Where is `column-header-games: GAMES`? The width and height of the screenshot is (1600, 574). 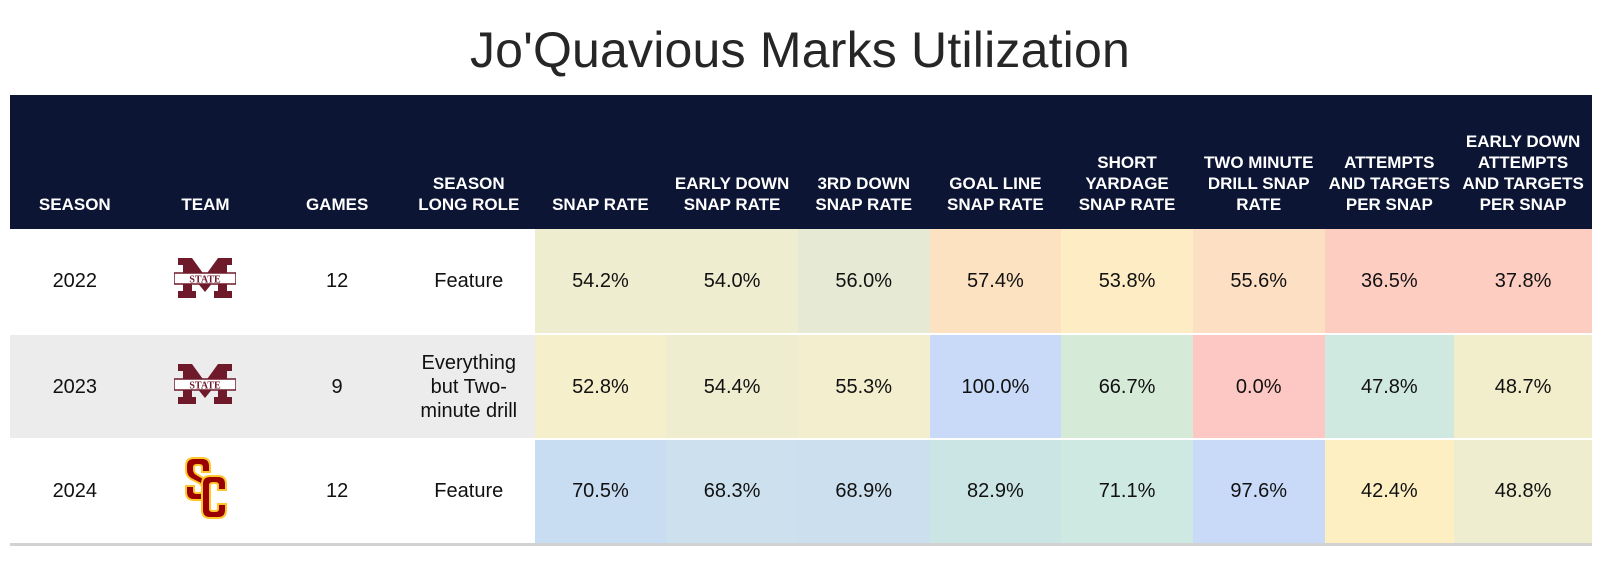
column-header-games: GAMES is located at coordinates (337, 162).